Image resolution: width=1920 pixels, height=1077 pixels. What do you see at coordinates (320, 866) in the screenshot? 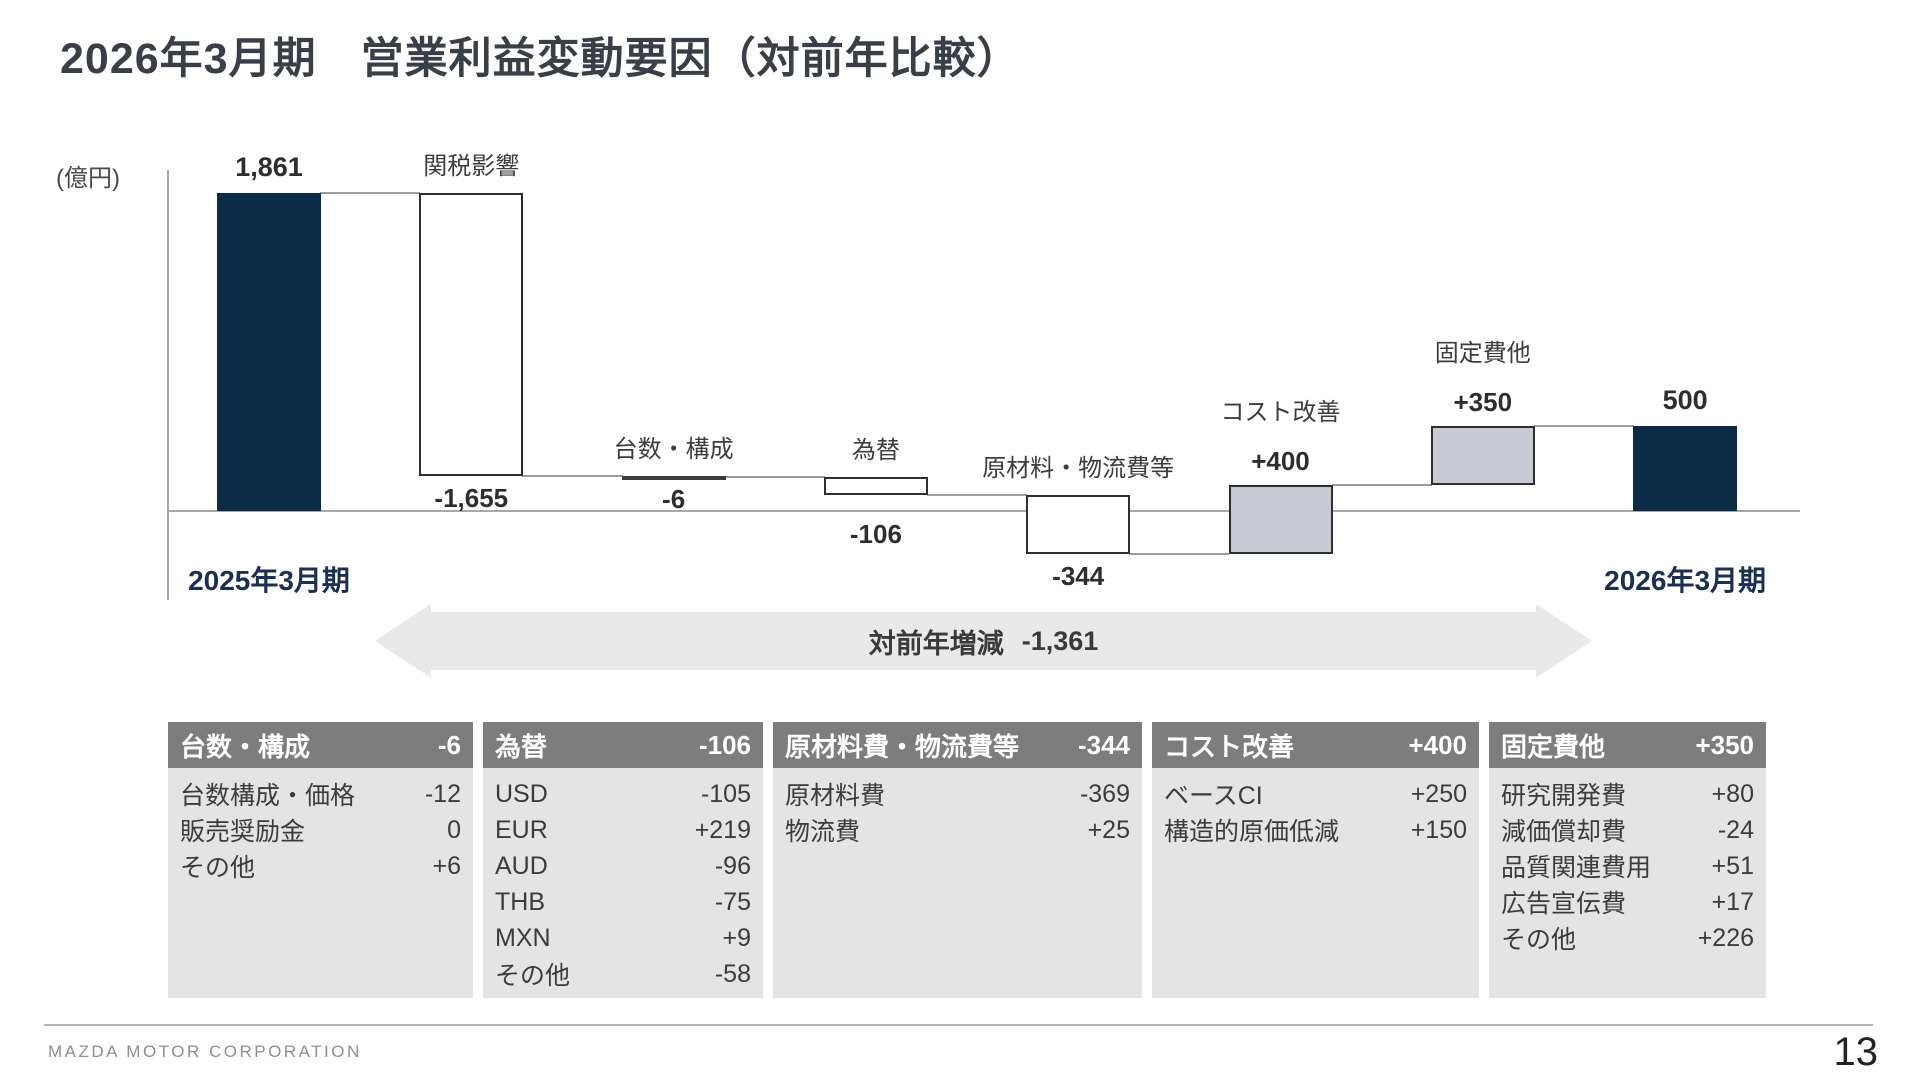
I see `table-row: その他 +6` at bounding box center [320, 866].